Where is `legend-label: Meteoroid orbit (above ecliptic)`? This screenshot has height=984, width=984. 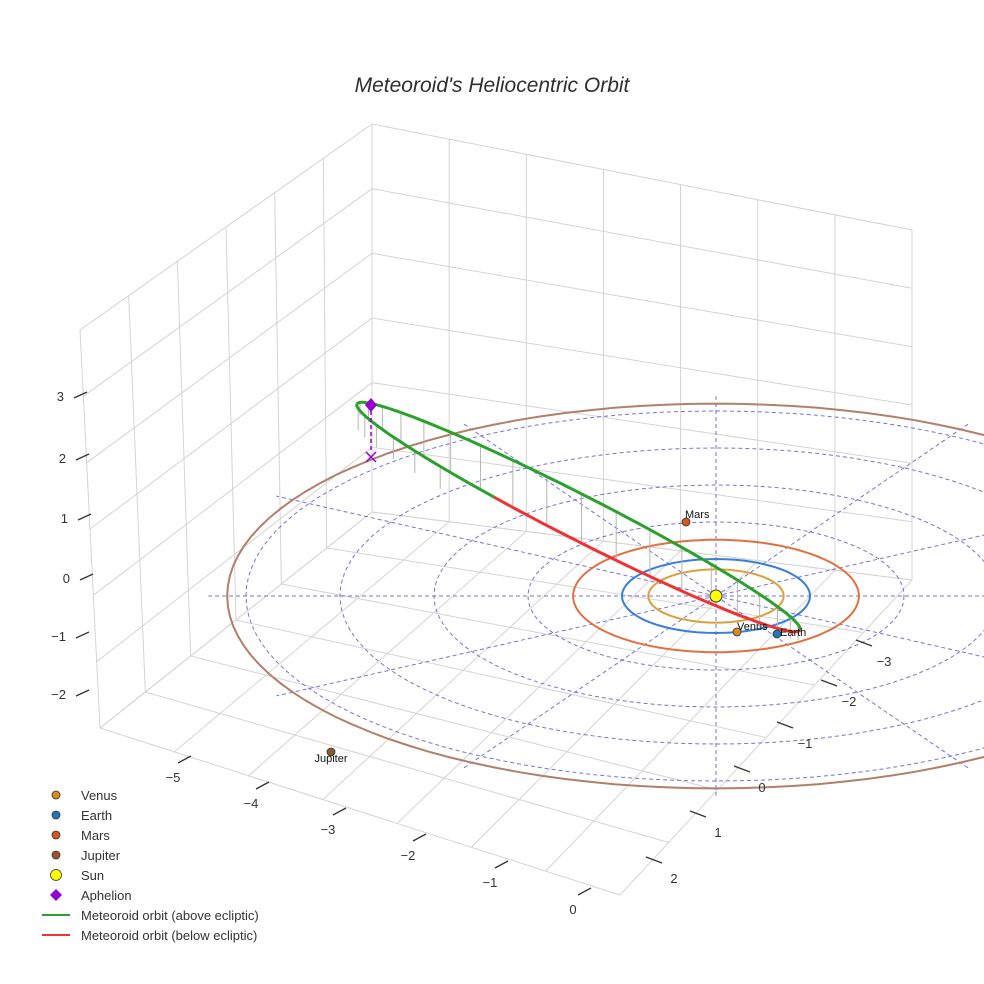
legend-label: Meteoroid orbit (above ecliptic) is located at coordinates (170, 915).